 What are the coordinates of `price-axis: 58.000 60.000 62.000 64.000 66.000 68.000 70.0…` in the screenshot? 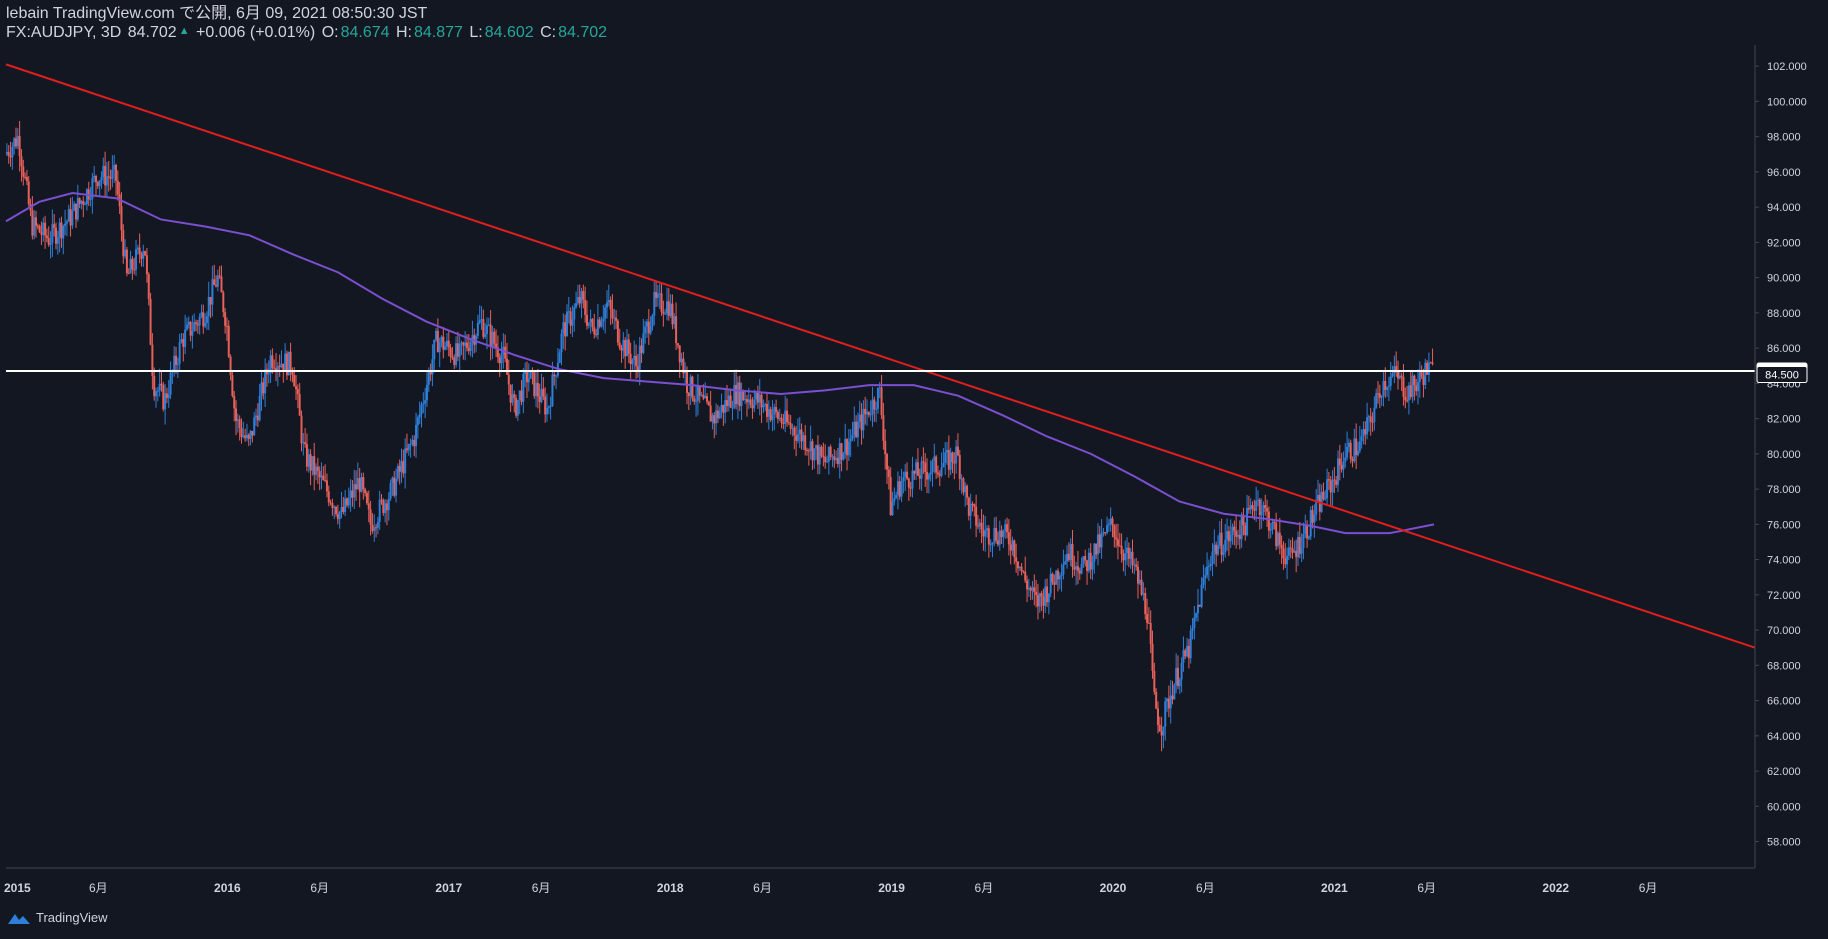 It's located at (1781, 455).